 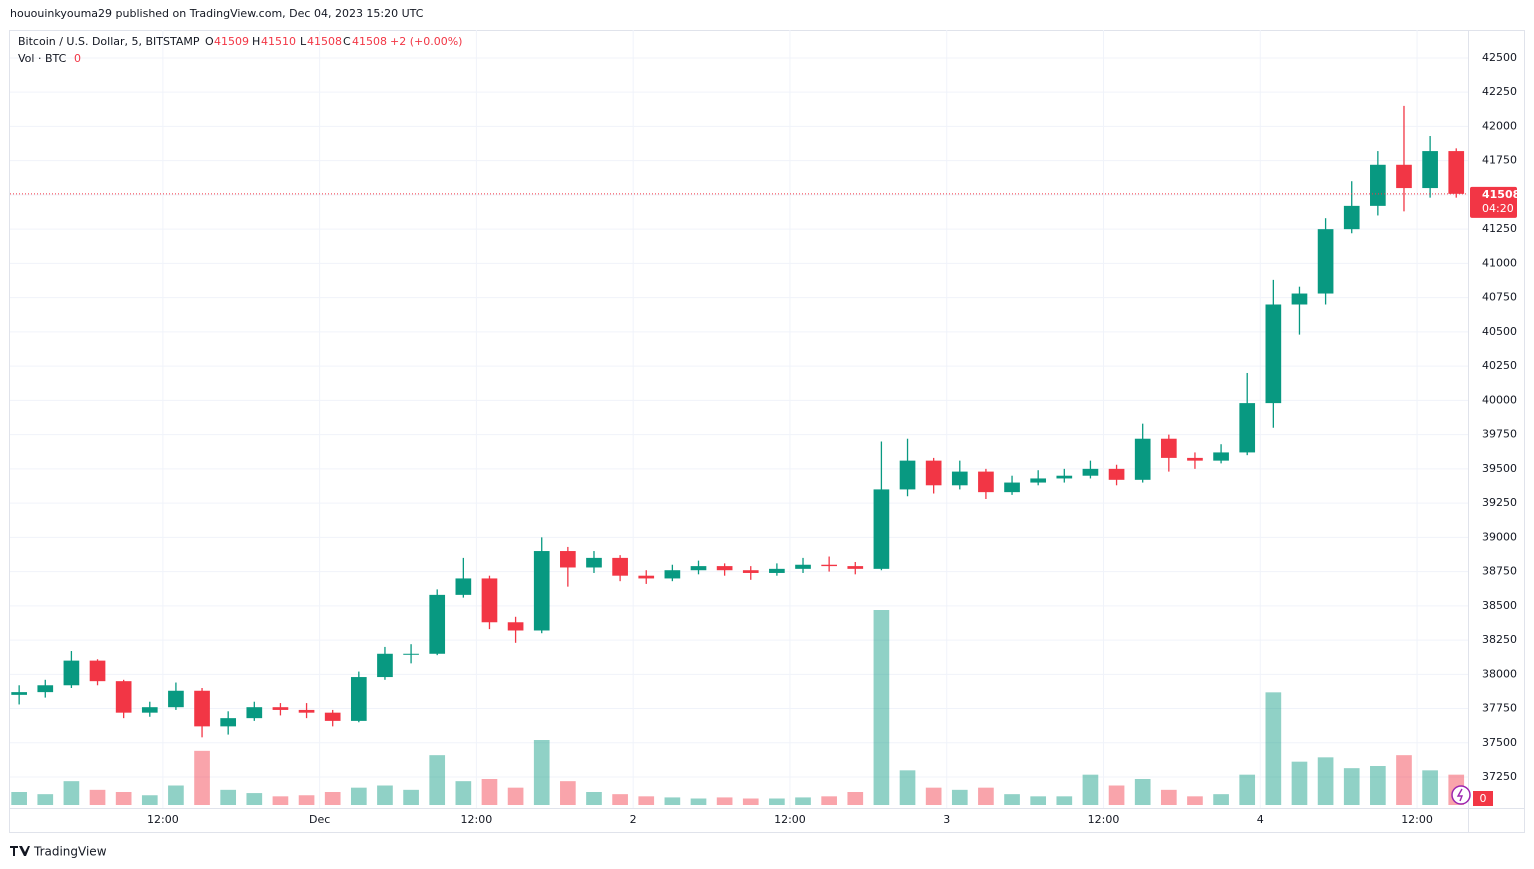 I want to click on last-price-box, so click(x=1493, y=202).